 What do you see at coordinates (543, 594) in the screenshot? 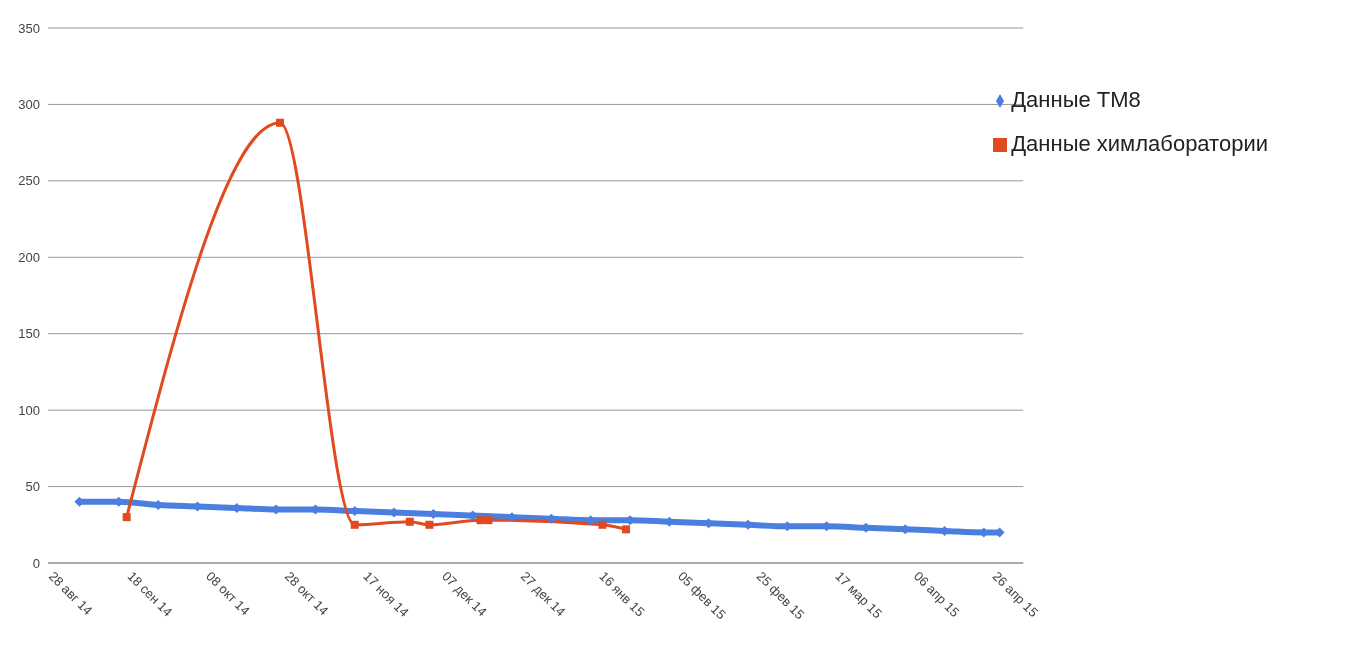
I see `x-tick-label: 27 дек 14` at bounding box center [543, 594].